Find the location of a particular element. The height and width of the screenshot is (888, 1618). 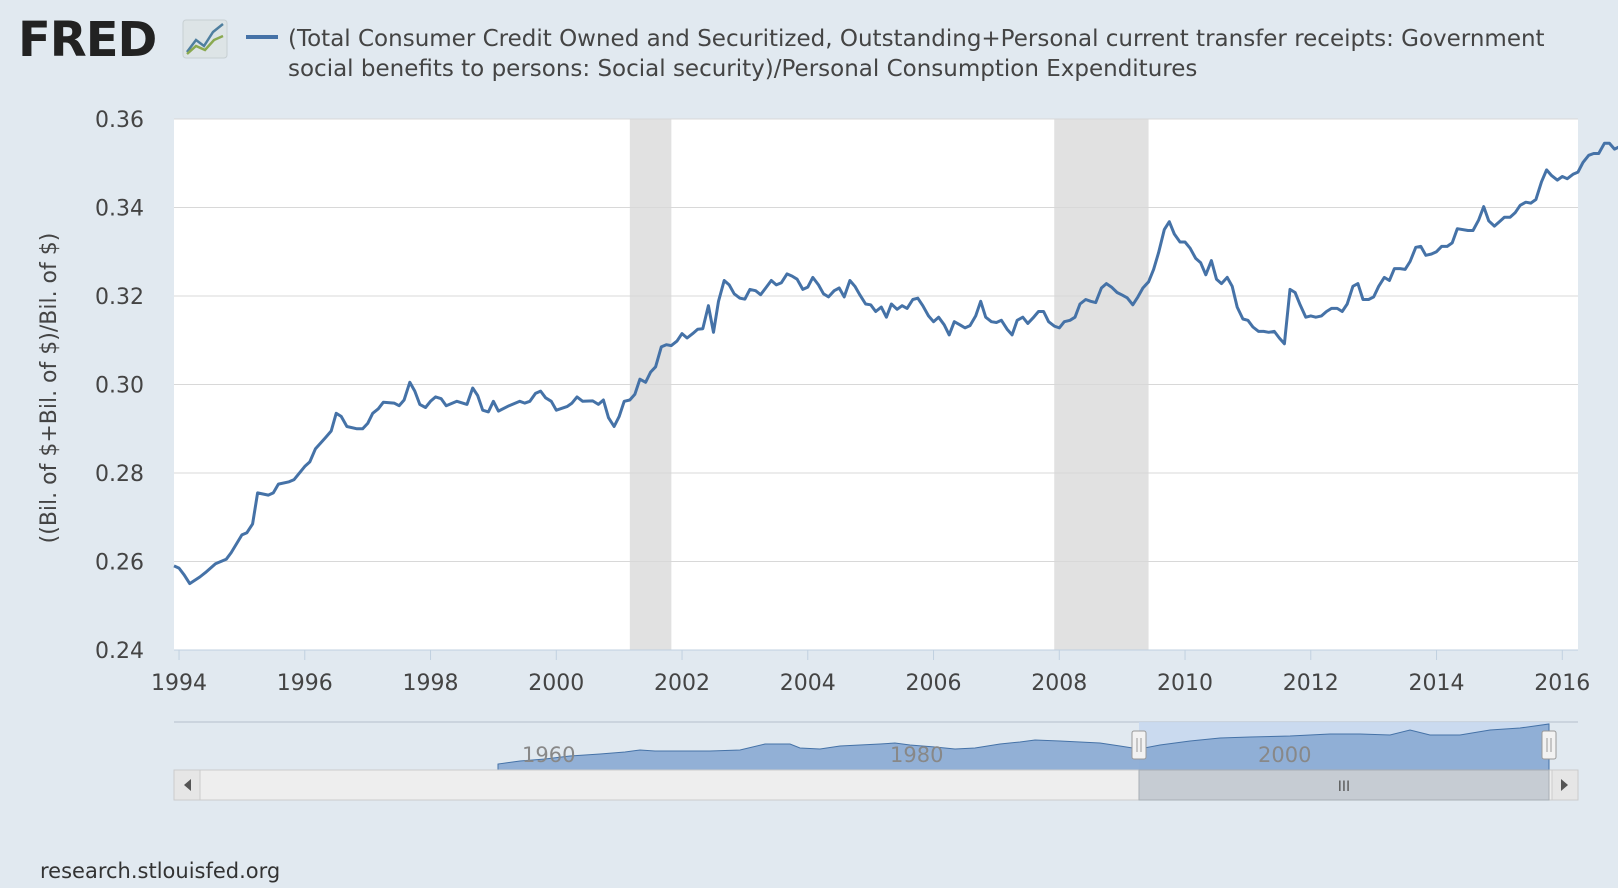

navigator-right-handle is located at coordinates (1549, 745).